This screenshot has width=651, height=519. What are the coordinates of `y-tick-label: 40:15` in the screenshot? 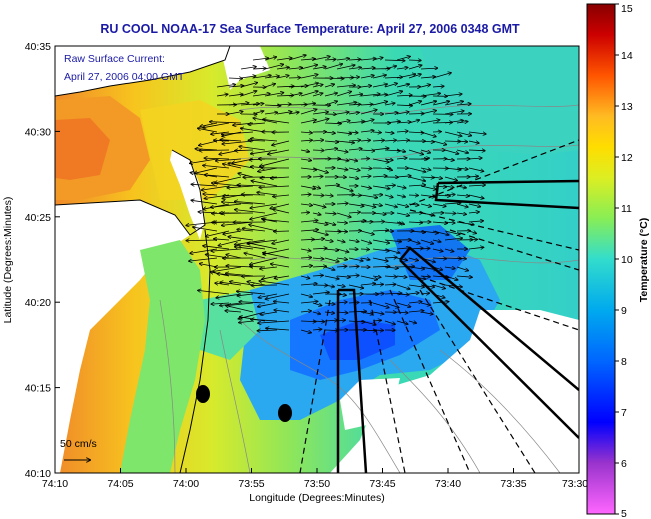 It's located at (38, 389).